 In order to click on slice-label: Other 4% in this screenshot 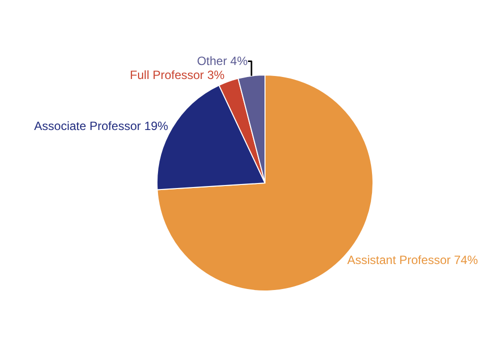, I will do `click(222, 61)`.